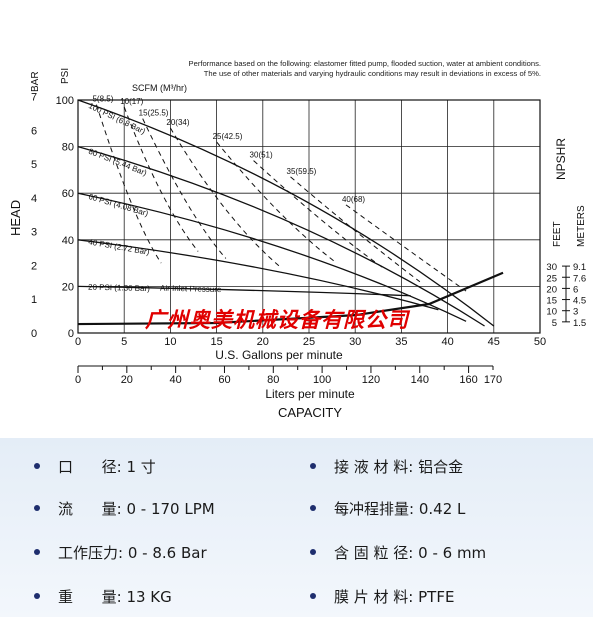  I want to click on air-consumption-label: 15(25.5), so click(154, 113).